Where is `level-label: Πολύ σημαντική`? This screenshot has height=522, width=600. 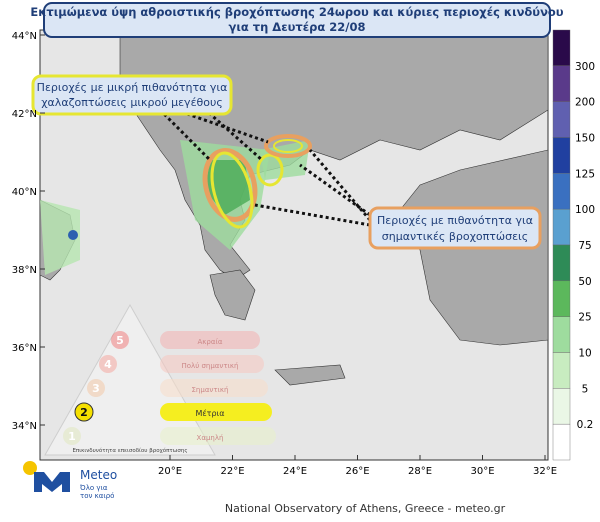 level-label: Πολύ σημαντική is located at coordinates (210, 366).